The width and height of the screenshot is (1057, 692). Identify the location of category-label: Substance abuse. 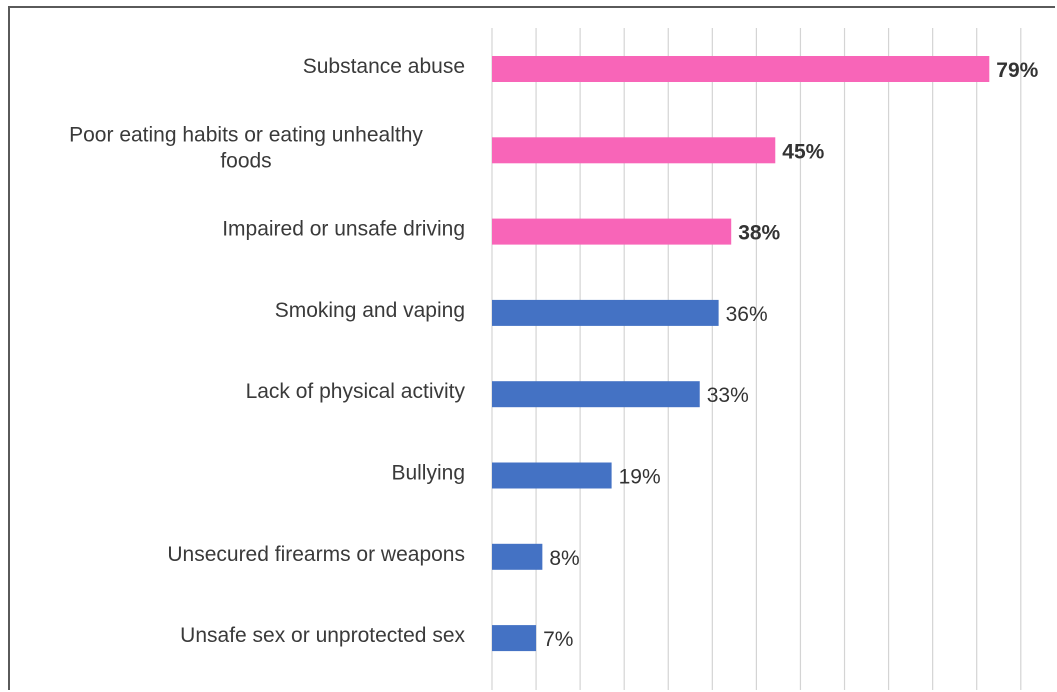
(384, 66).